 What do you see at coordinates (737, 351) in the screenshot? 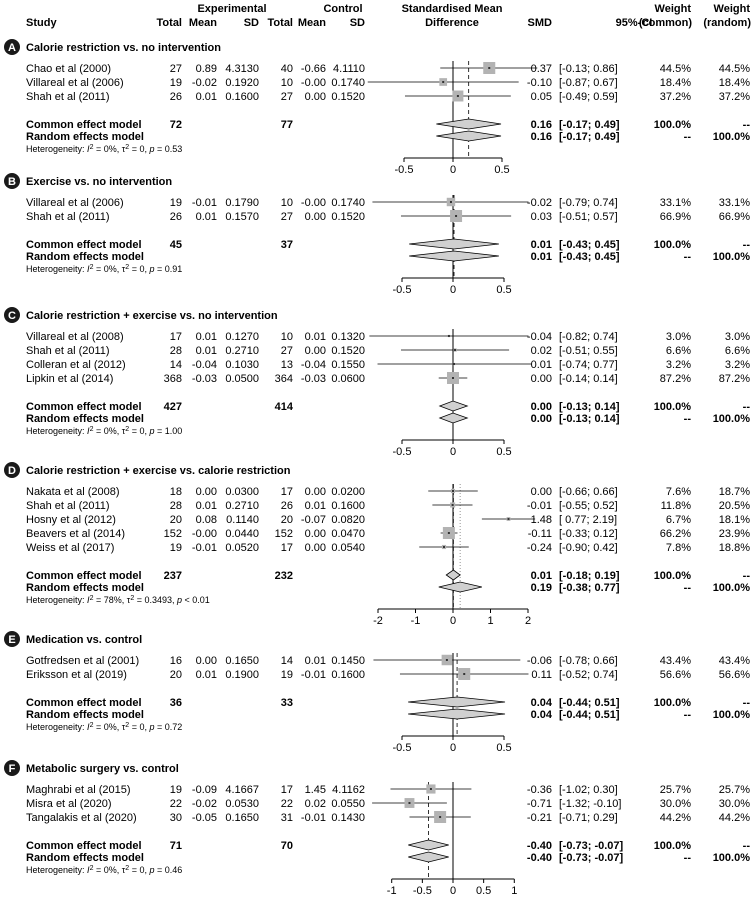
I see `weight-random: 6.6%` at bounding box center [737, 351].